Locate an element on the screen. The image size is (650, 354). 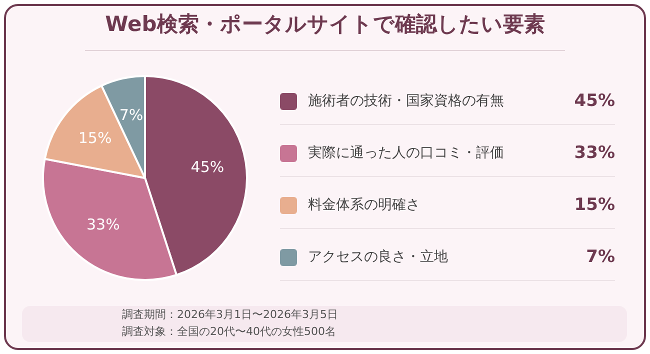
text: 調査対象：全国の20代〜40代の女性500名 is located at coordinates (229, 332).